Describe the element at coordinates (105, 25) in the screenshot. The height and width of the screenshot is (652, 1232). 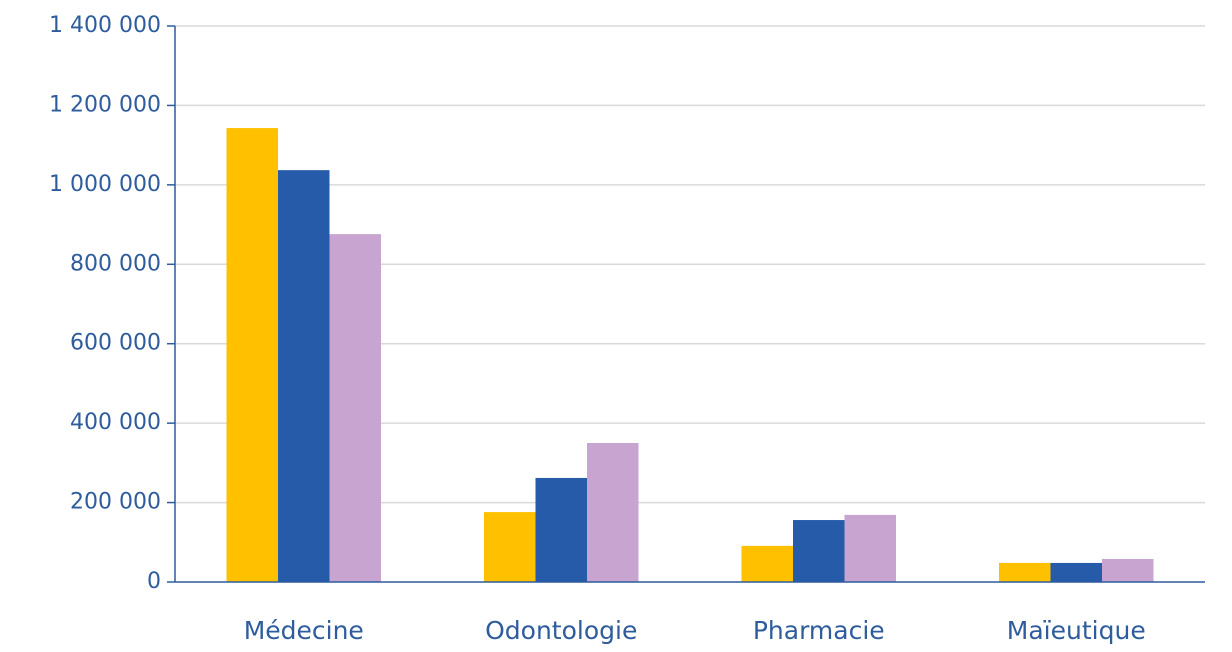
I see `y-tick-label: 1 400 000` at that location.